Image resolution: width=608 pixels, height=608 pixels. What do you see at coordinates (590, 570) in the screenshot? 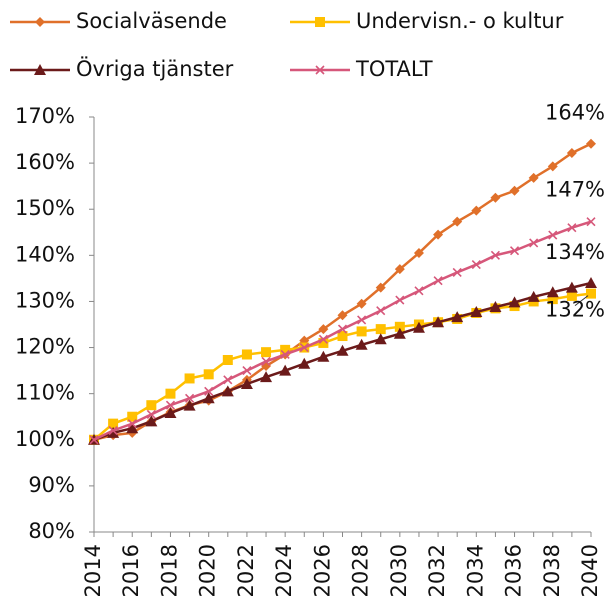
I see `x-tick-label: 2040` at bounding box center [590, 570].